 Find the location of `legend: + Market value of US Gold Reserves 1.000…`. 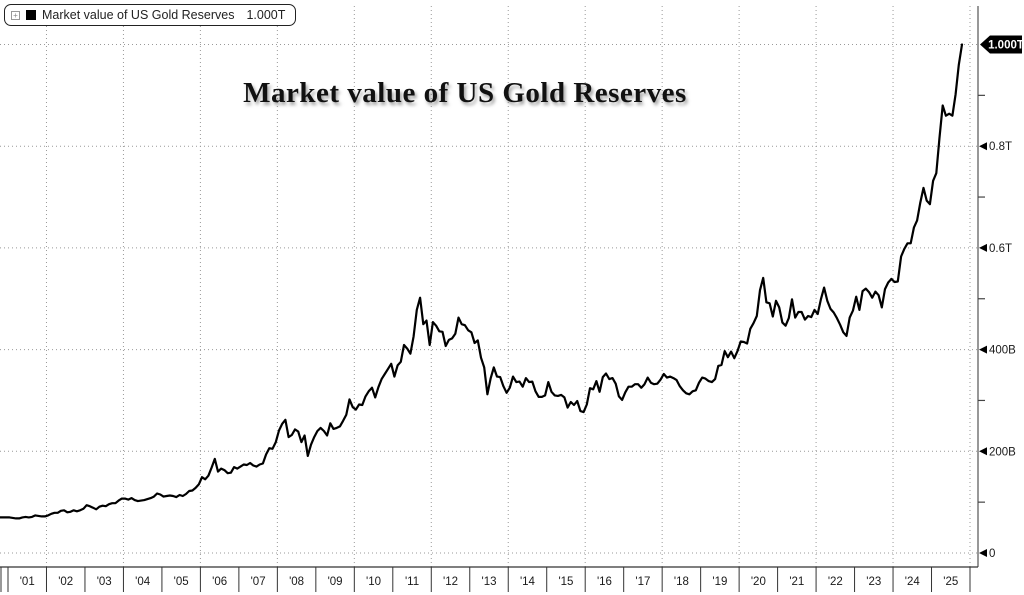

legend: + Market value of US Gold Reserves 1.000… is located at coordinates (150, 15).